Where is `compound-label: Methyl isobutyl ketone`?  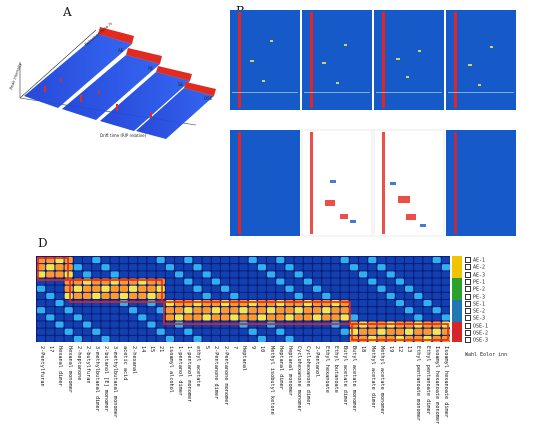 compound-label: Methyl isobutyl ketone is located at coordinates (271, 380).